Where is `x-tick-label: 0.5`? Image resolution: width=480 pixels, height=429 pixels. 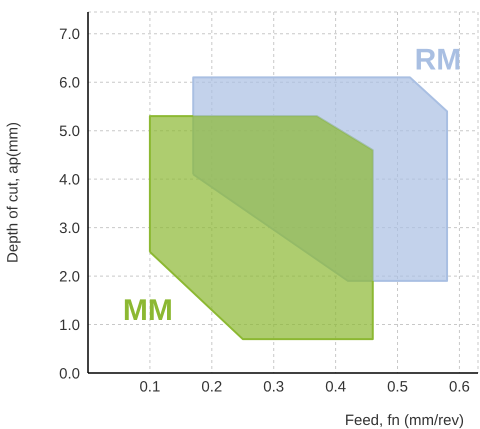 x-tick-label: 0.5 is located at coordinates (397, 387).